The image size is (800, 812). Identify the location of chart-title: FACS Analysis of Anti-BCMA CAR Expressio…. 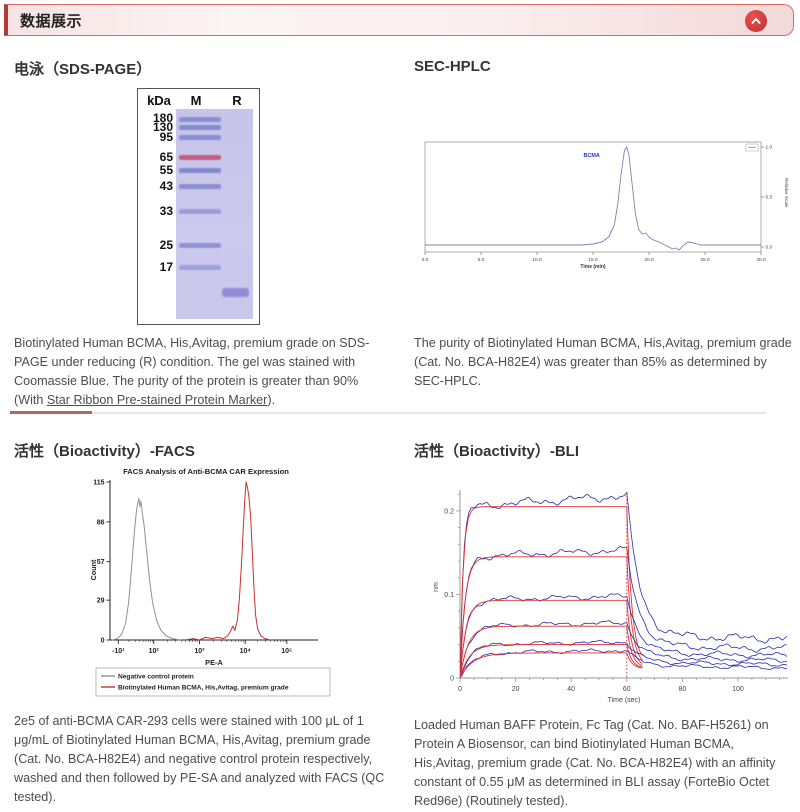
(206, 471).